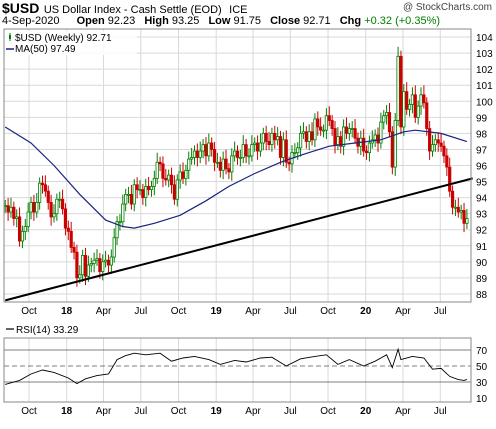  What do you see at coordinates (350, 21) in the screenshot?
I see `chg-label: Chg` at bounding box center [350, 21].